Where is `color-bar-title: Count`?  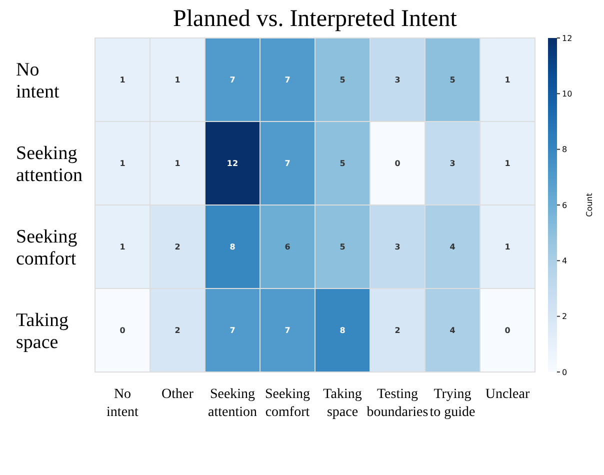
color-bar-title: Count is located at coordinates (589, 205).